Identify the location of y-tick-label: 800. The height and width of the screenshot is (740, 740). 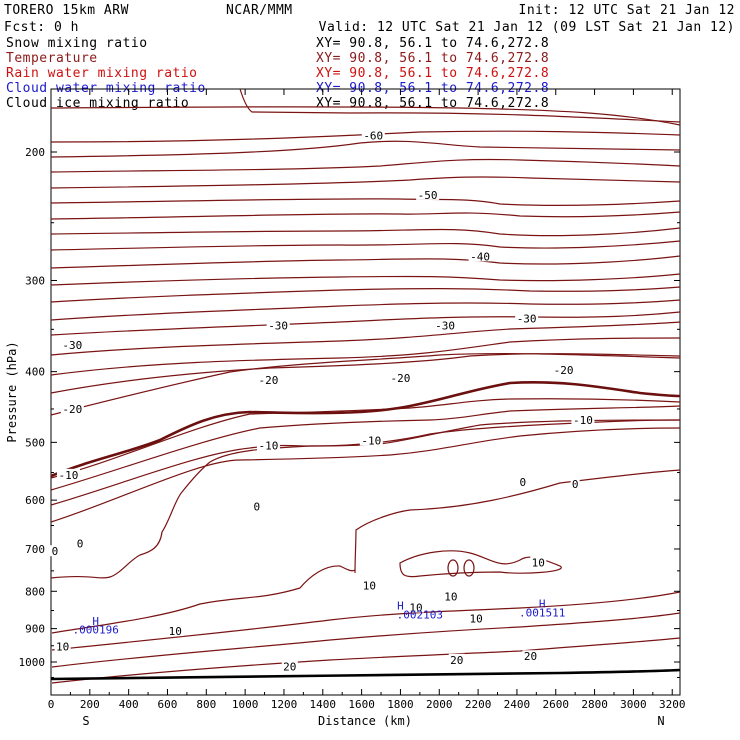
(35, 591).